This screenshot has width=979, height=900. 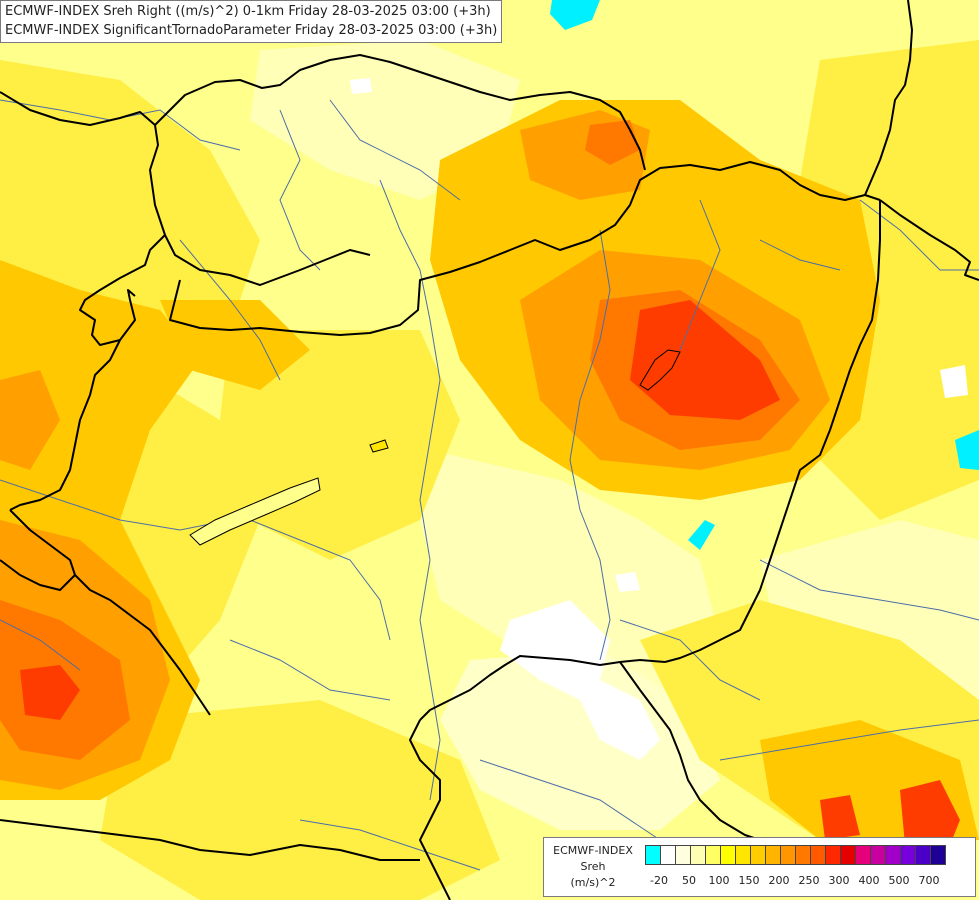 I want to click on lake-tisza, so click(x=660, y=370).